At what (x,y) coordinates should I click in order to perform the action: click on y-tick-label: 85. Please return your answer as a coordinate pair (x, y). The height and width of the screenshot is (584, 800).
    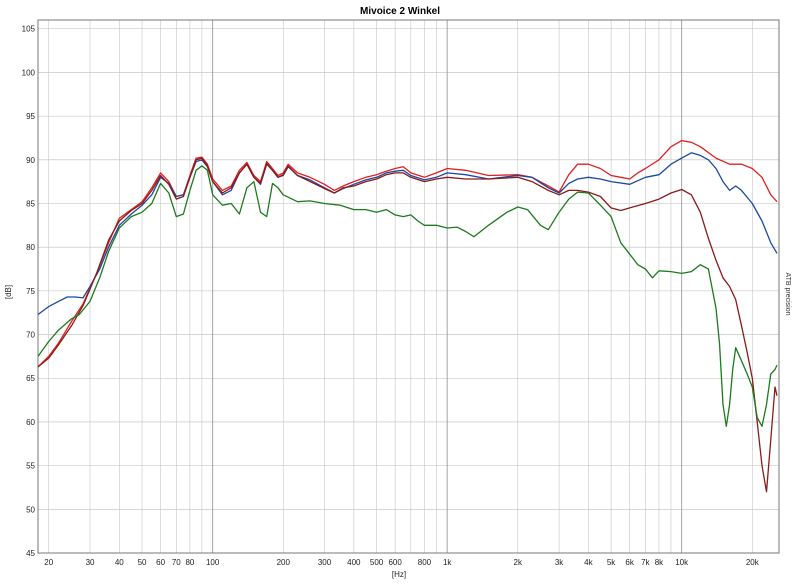
    Looking at the image, I should click on (30, 203).